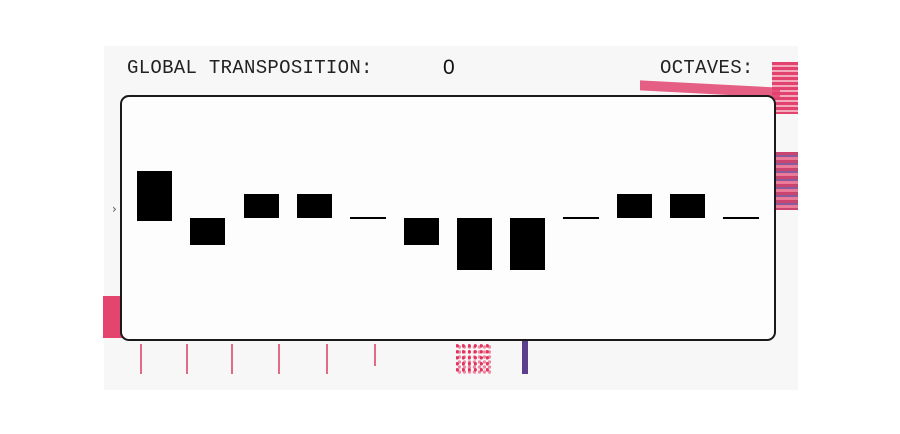  Describe the element at coordinates (474, 359) in the screenshot. I see `decorative-noise-patch` at that location.